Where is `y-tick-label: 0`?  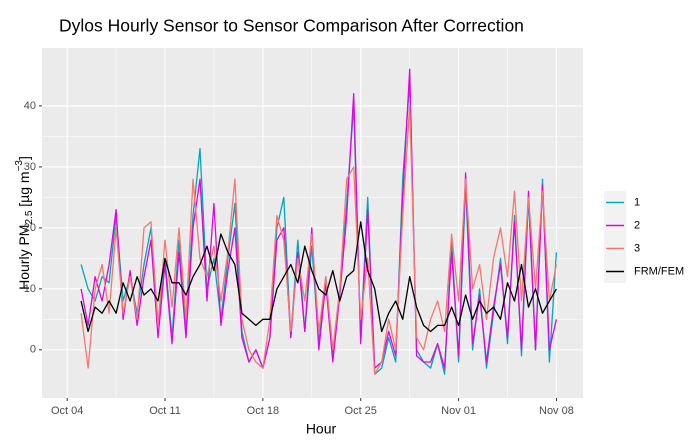
y-tick-label: 0 is located at coordinates (33, 350).